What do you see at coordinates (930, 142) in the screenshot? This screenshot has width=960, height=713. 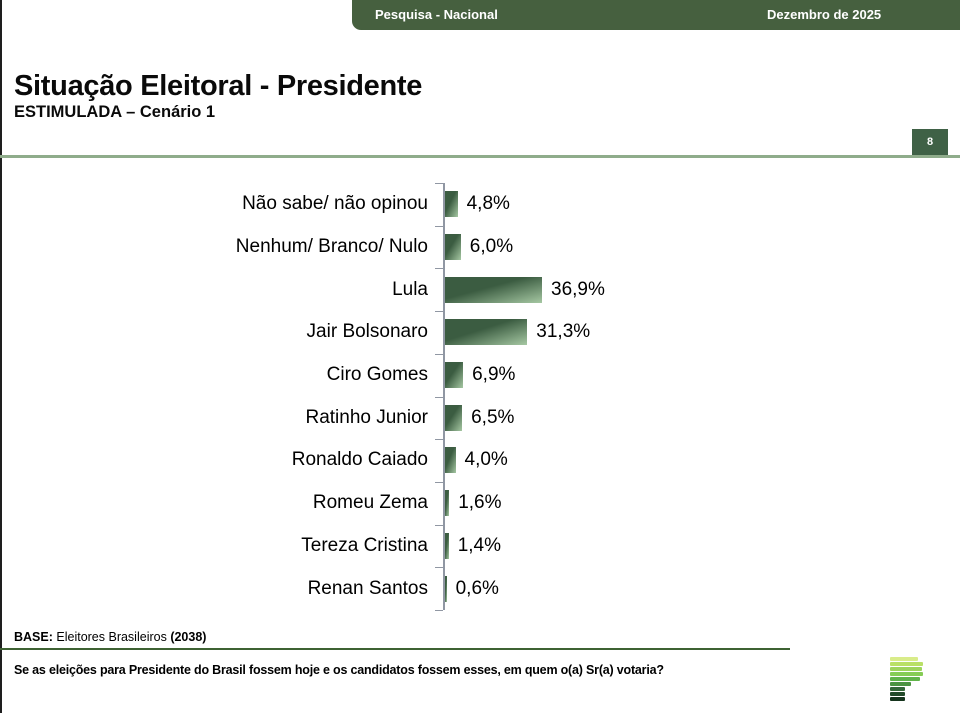 I see `page-number-badge: 8` at bounding box center [930, 142].